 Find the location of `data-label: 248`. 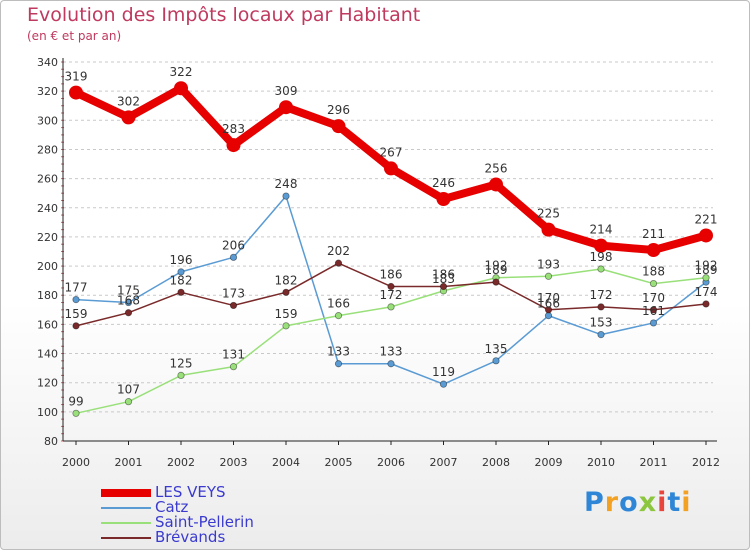

data-label: 248 is located at coordinates (286, 184).